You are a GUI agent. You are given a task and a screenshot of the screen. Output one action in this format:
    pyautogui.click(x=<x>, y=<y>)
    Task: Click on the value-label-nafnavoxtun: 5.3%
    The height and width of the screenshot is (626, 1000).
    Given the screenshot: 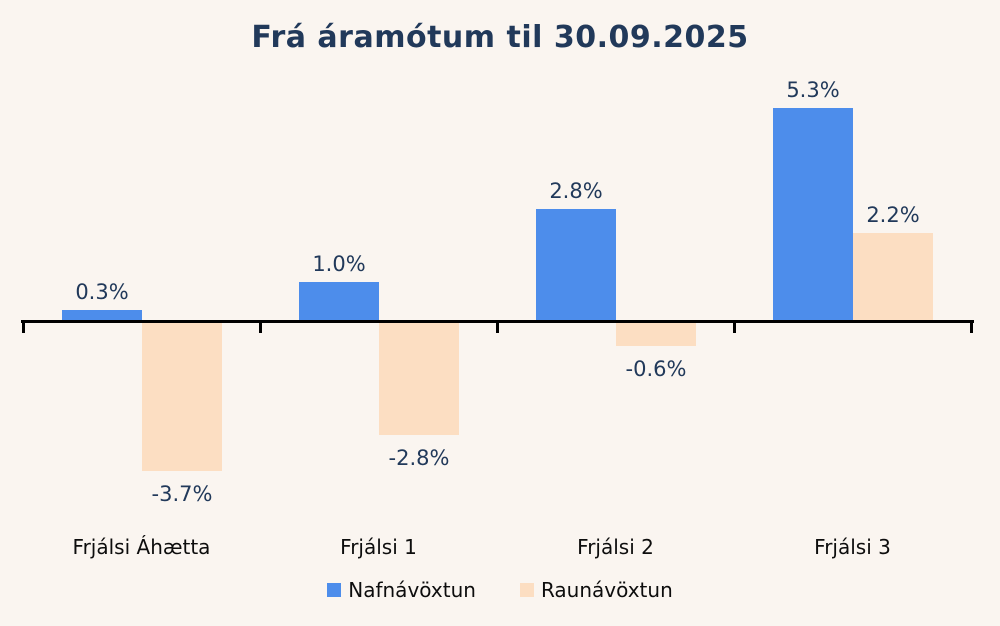 What is the action you would take?
    pyautogui.click(x=813, y=90)
    